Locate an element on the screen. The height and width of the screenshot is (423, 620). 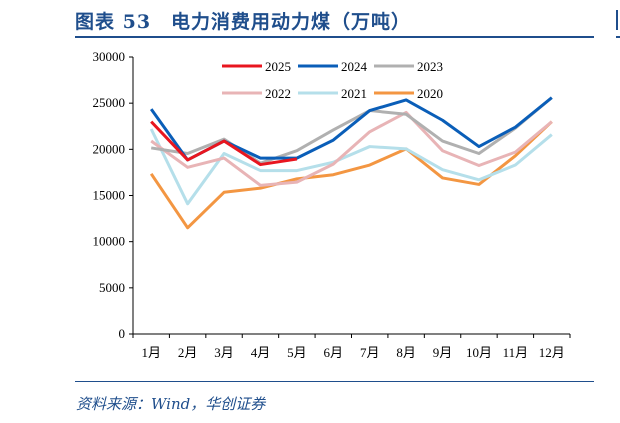
x-tick-label: 4月 is located at coordinates (261, 352).